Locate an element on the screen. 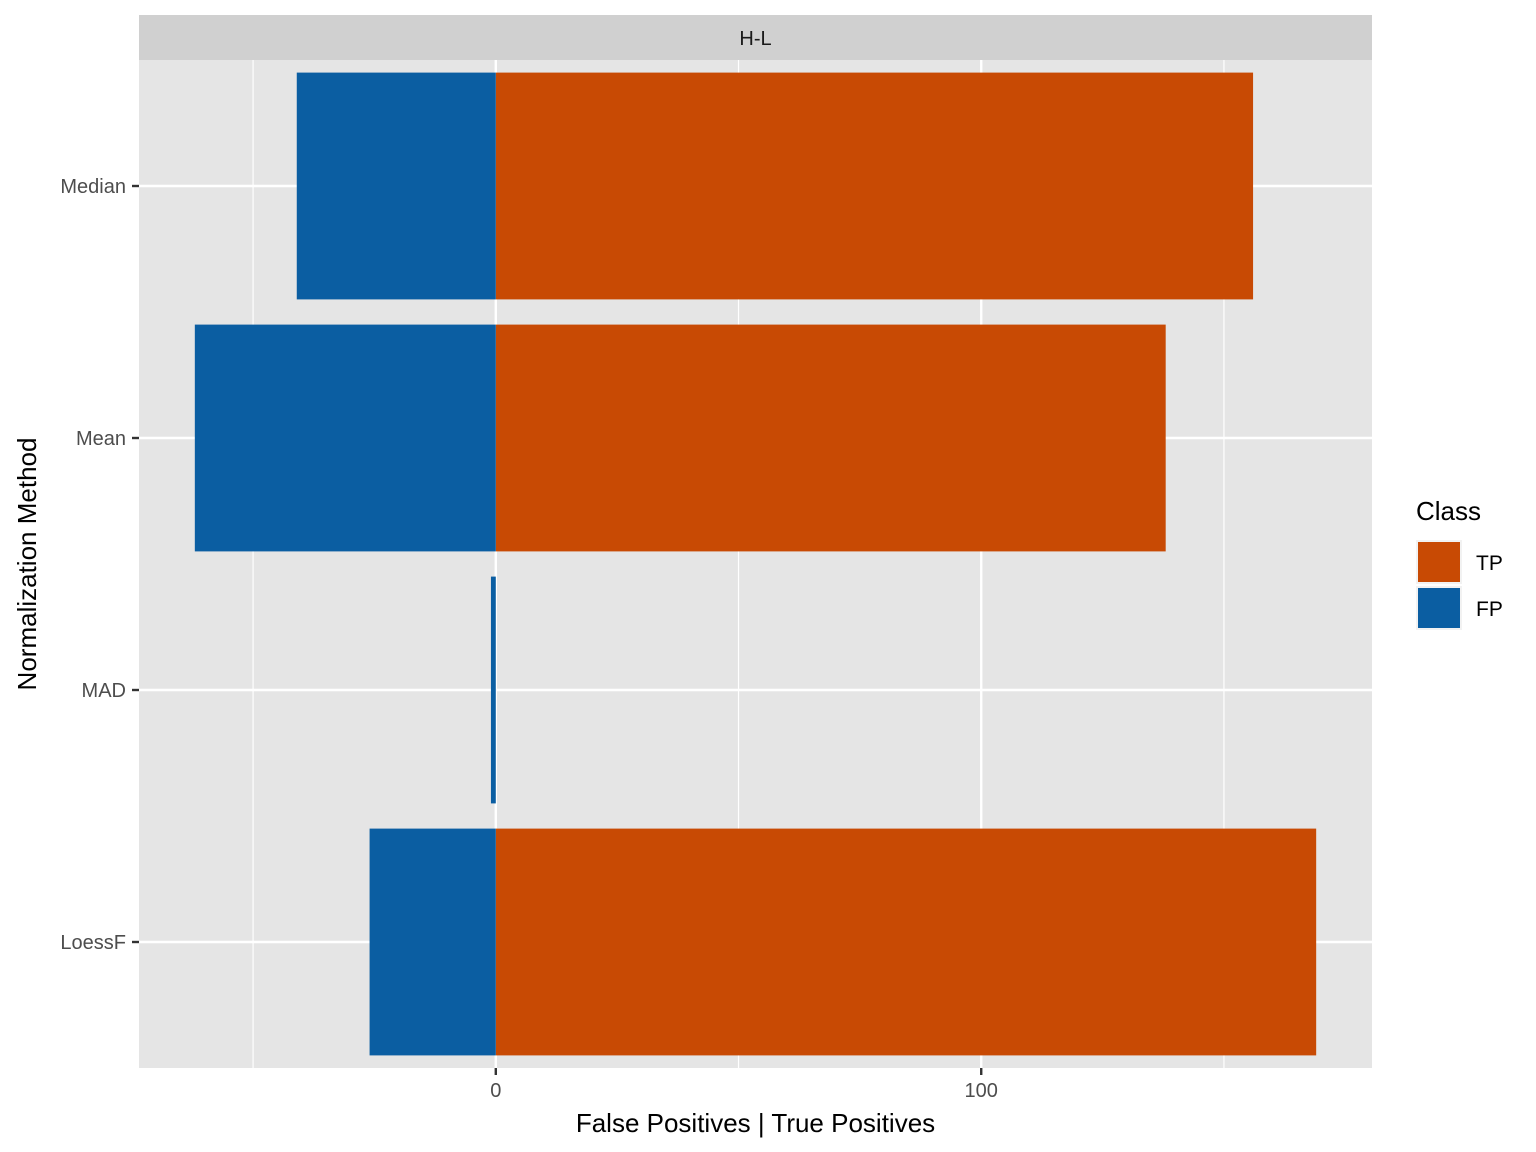 This screenshot has width=1536, height=1152. legend-label-fp: FP is located at coordinates (1489, 609).